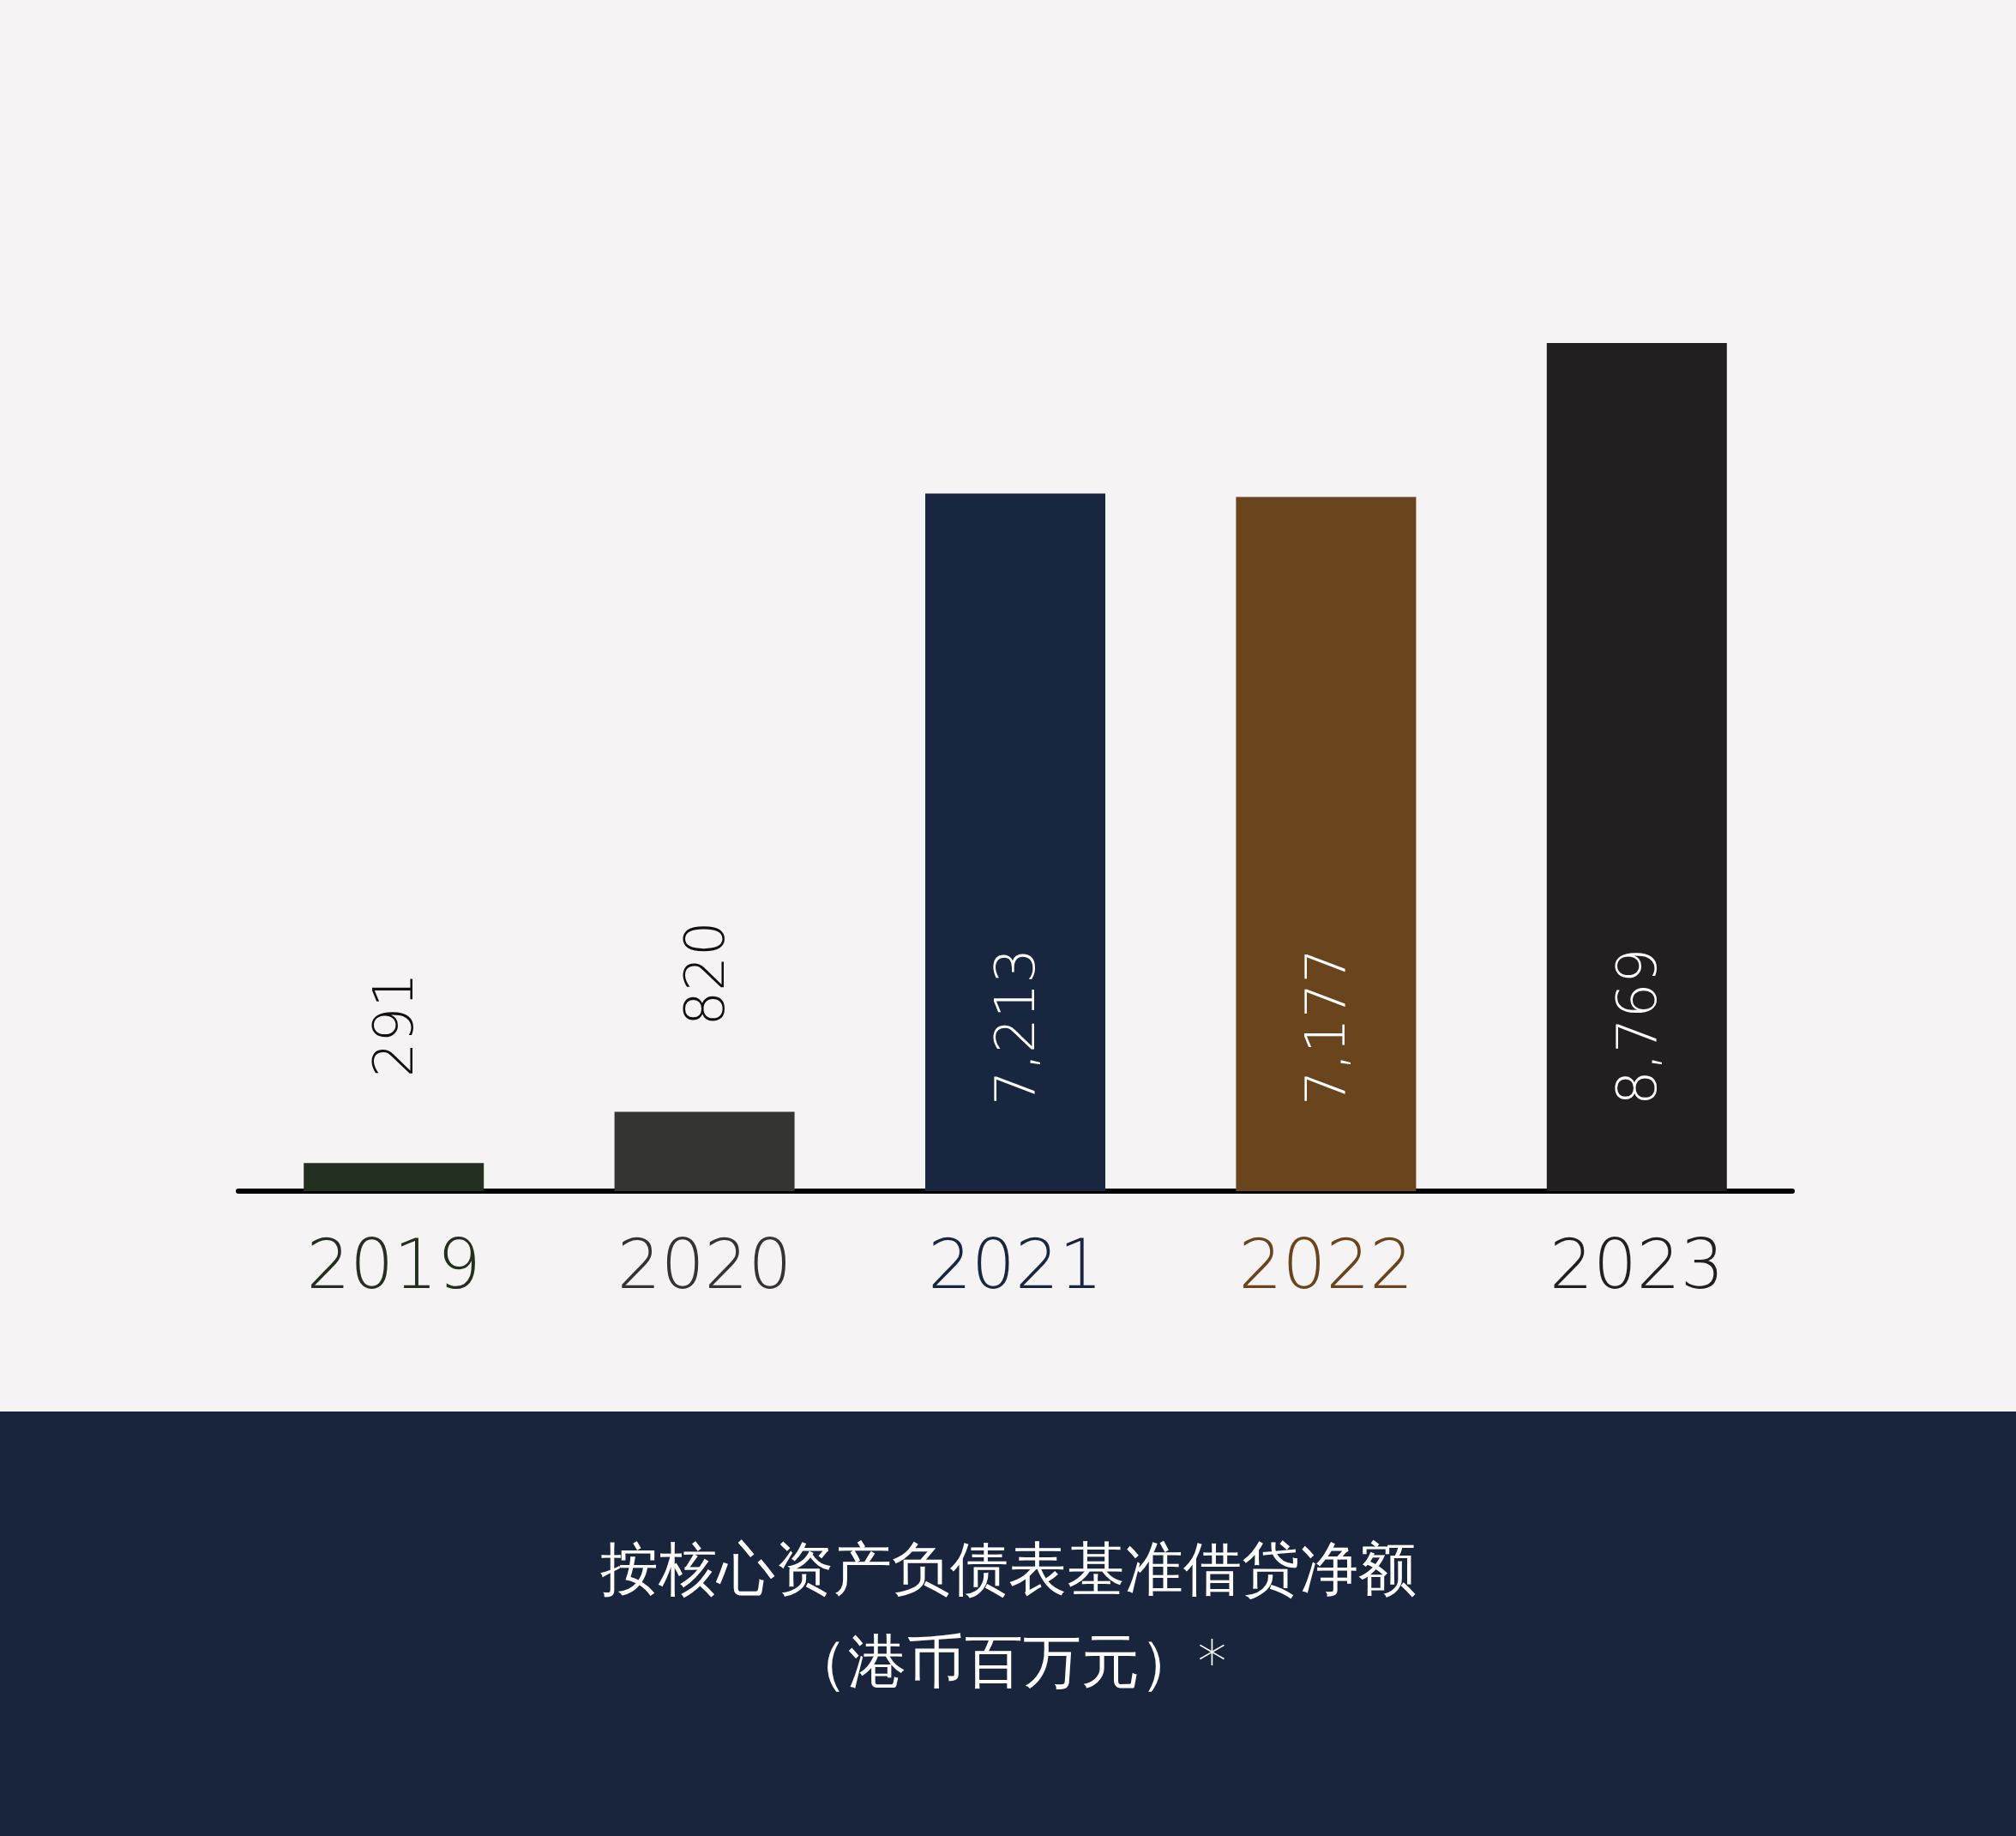 The height and width of the screenshot is (1836, 2016). What do you see at coordinates (1326, 1264) in the screenshot?
I see `x-tick-label: 2022` at bounding box center [1326, 1264].